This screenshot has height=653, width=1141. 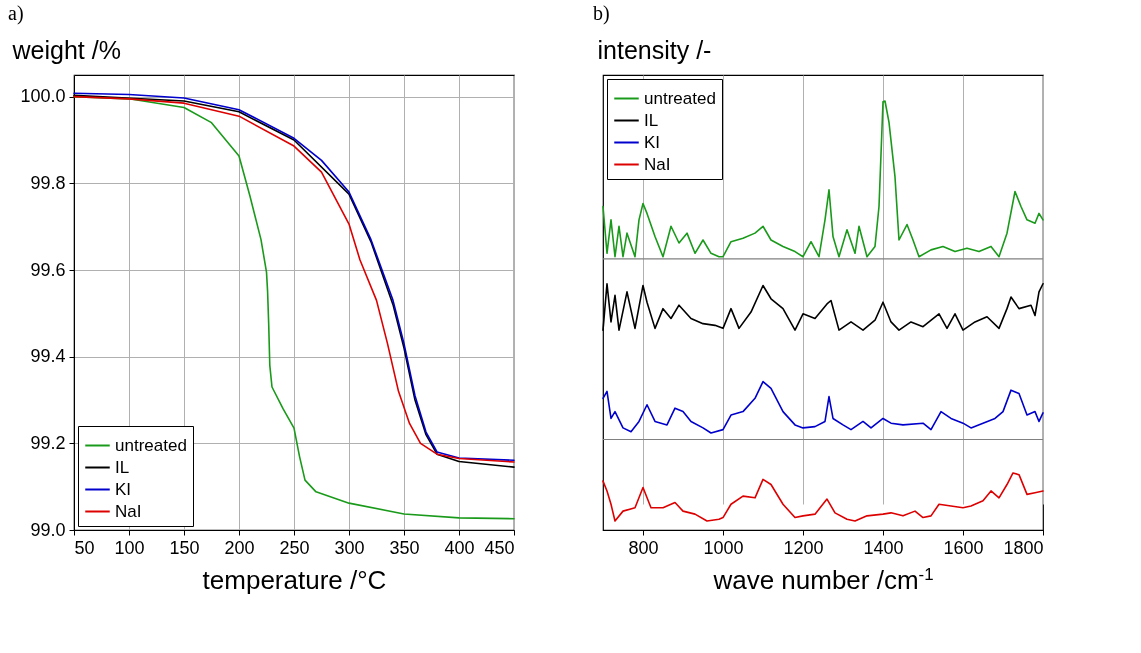 What do you see at coordinates (66, 49) in the screenshot?
I see `y-axis-title: weight /%` at bounding box center [66, 49].